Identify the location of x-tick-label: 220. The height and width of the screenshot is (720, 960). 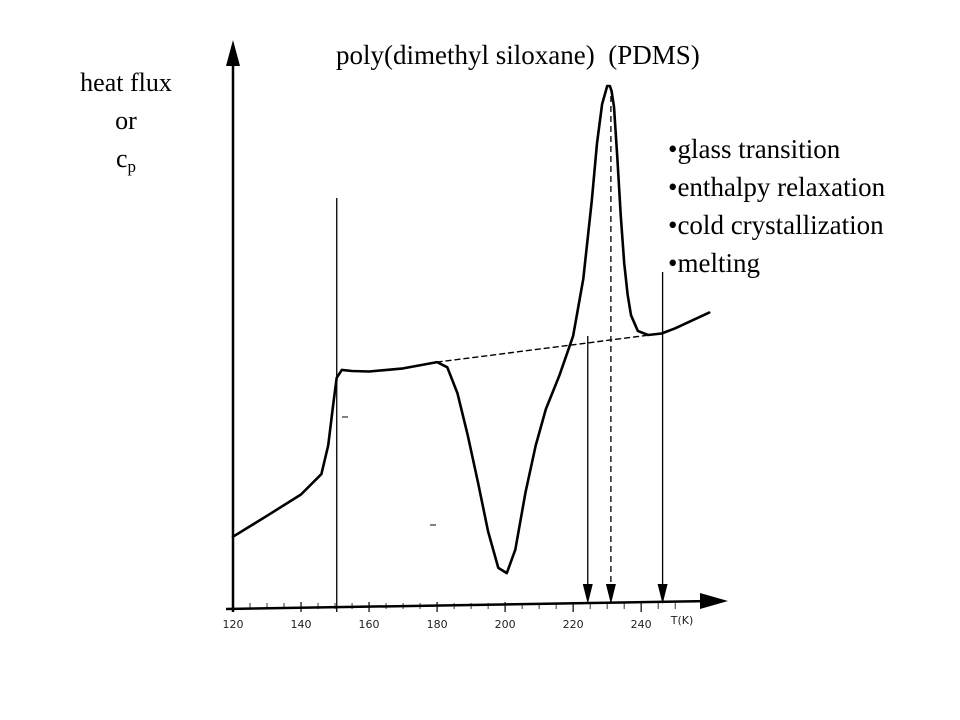
(573, 624).